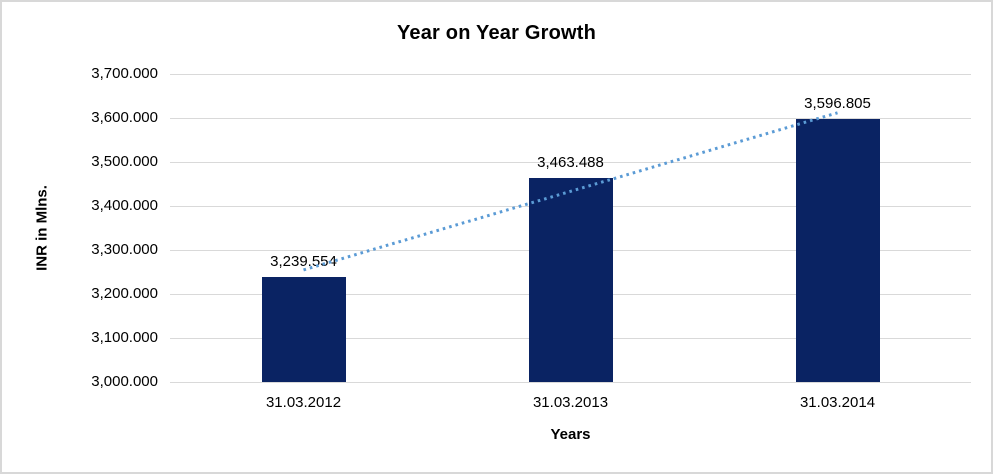 The width and height of the screenshot is (993, 474). I want to click on bar-value-label: 3,239.554, so click(303, 261).